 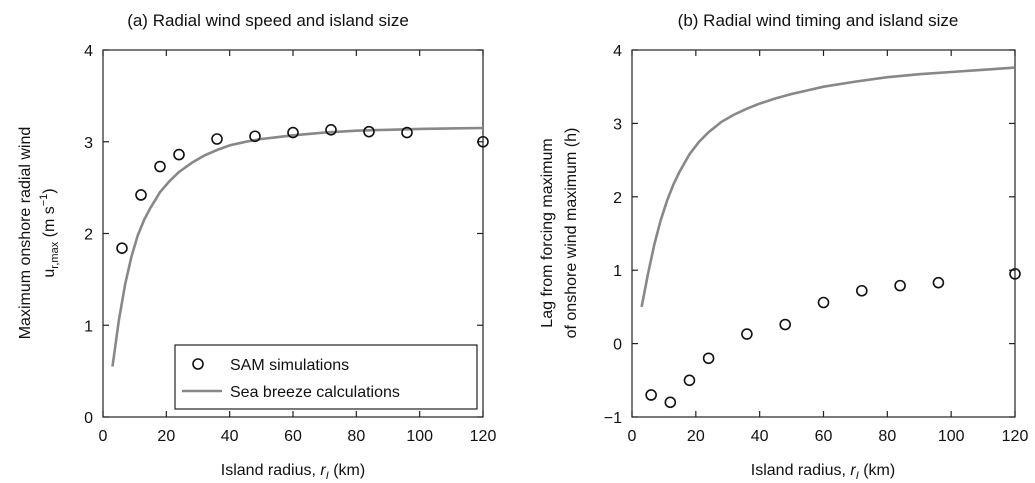 I want to click on panel-b-ytick-label: −1, so click(x=613, y=418).